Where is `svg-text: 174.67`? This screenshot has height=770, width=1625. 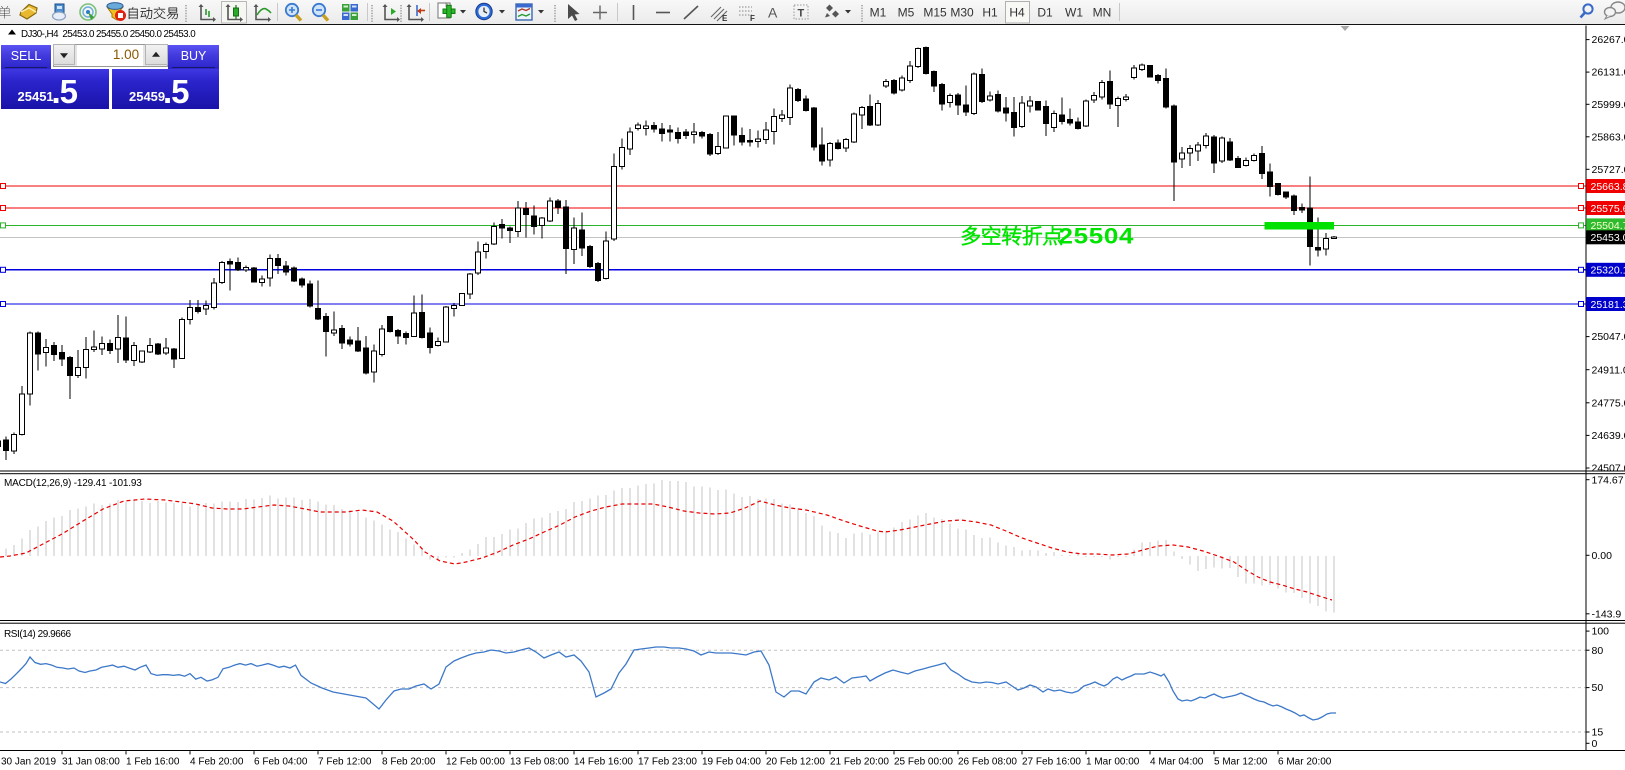
svg-text: 174.67 is located at coordinates (1608, 480).